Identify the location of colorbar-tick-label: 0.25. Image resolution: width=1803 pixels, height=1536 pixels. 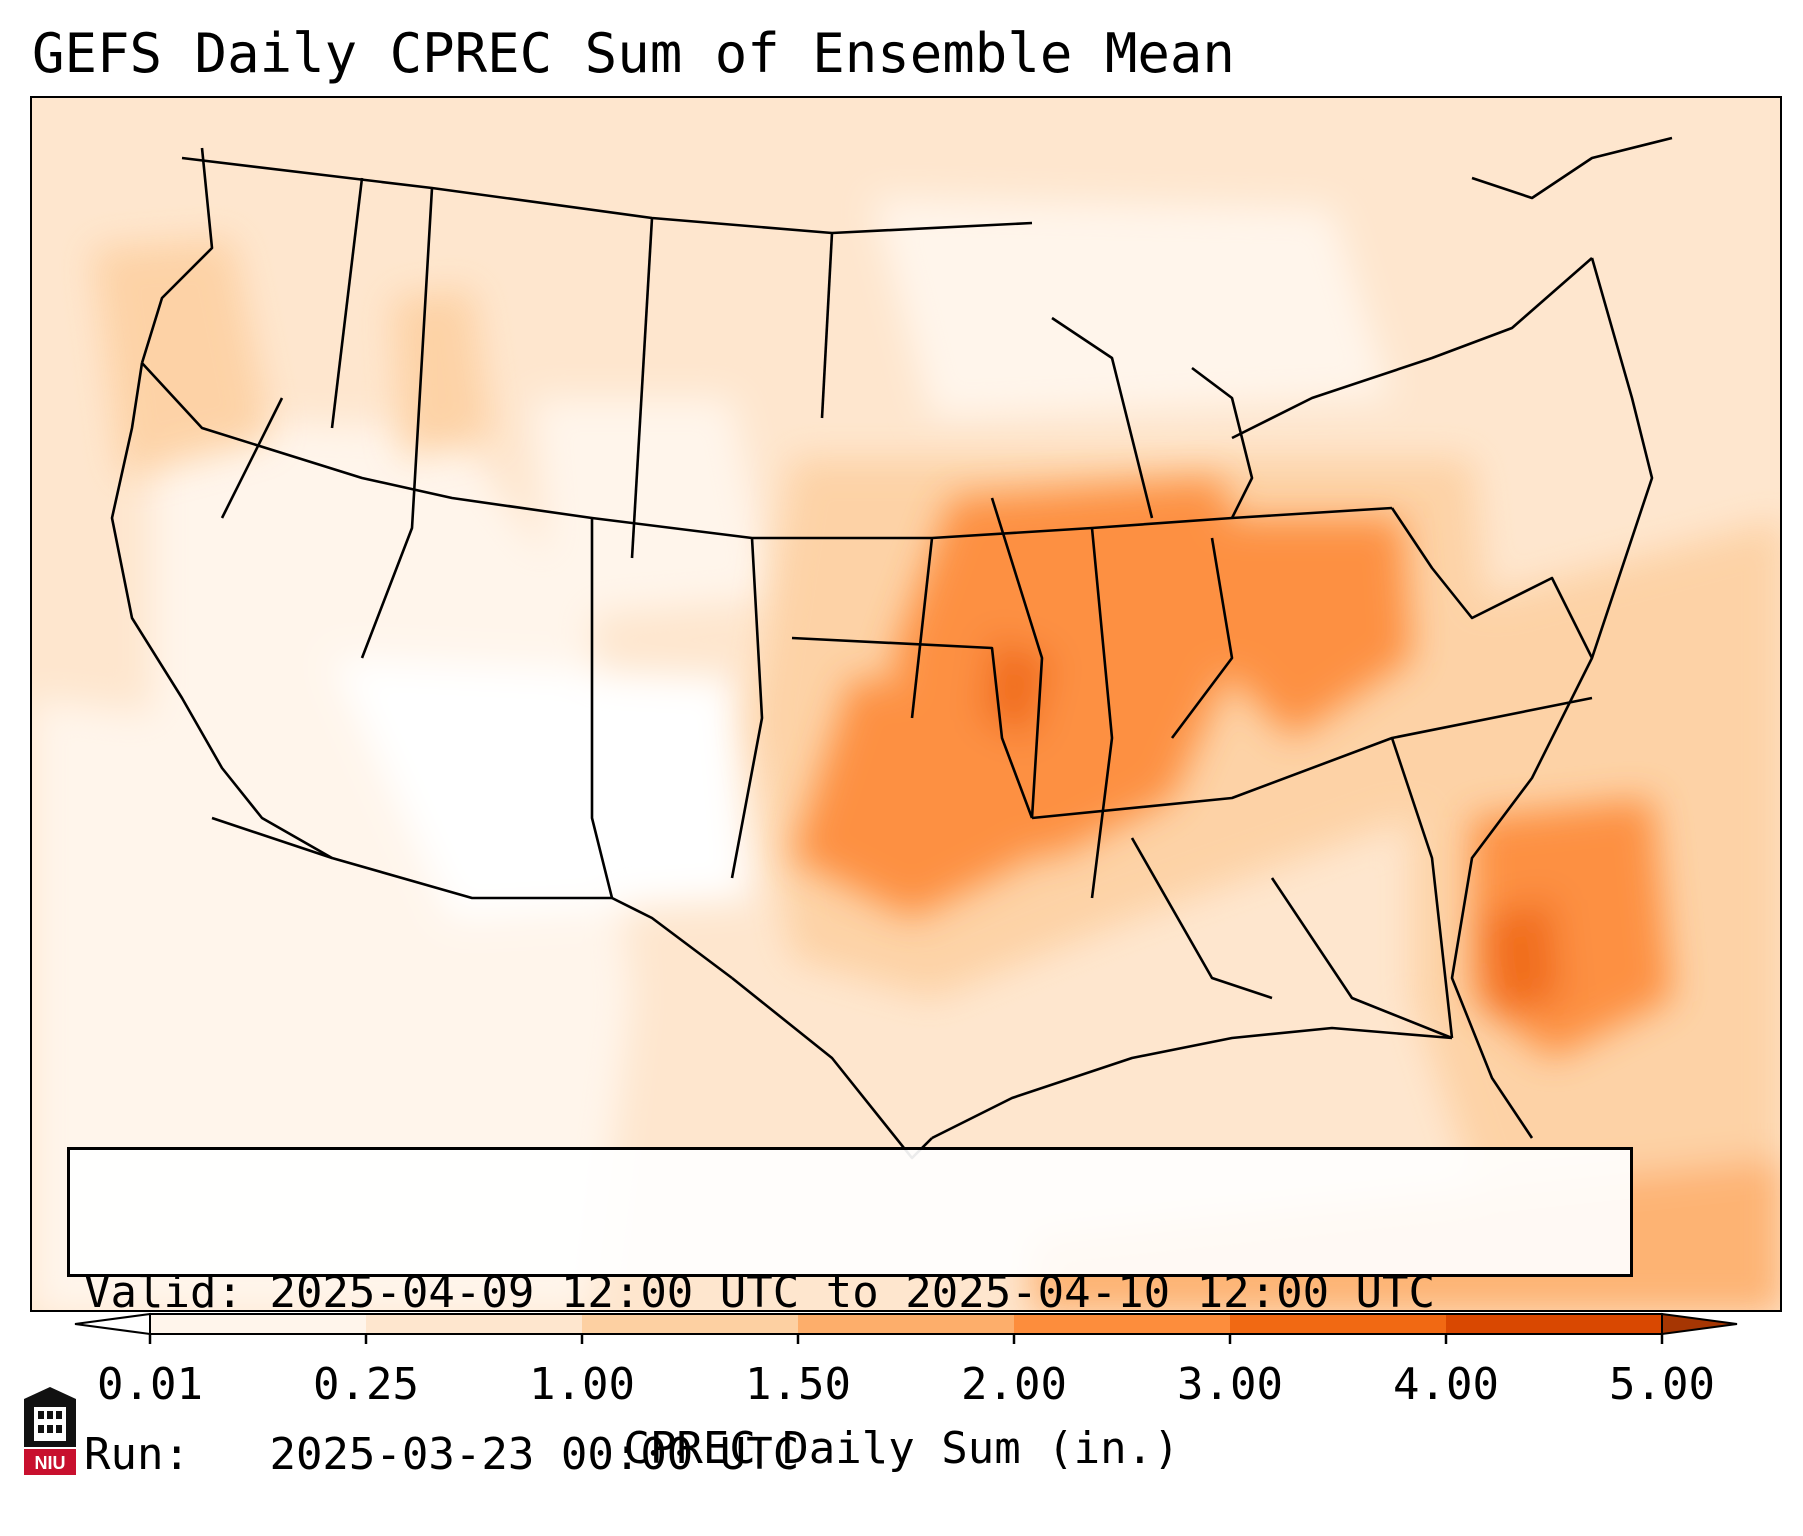
(366, 1384).